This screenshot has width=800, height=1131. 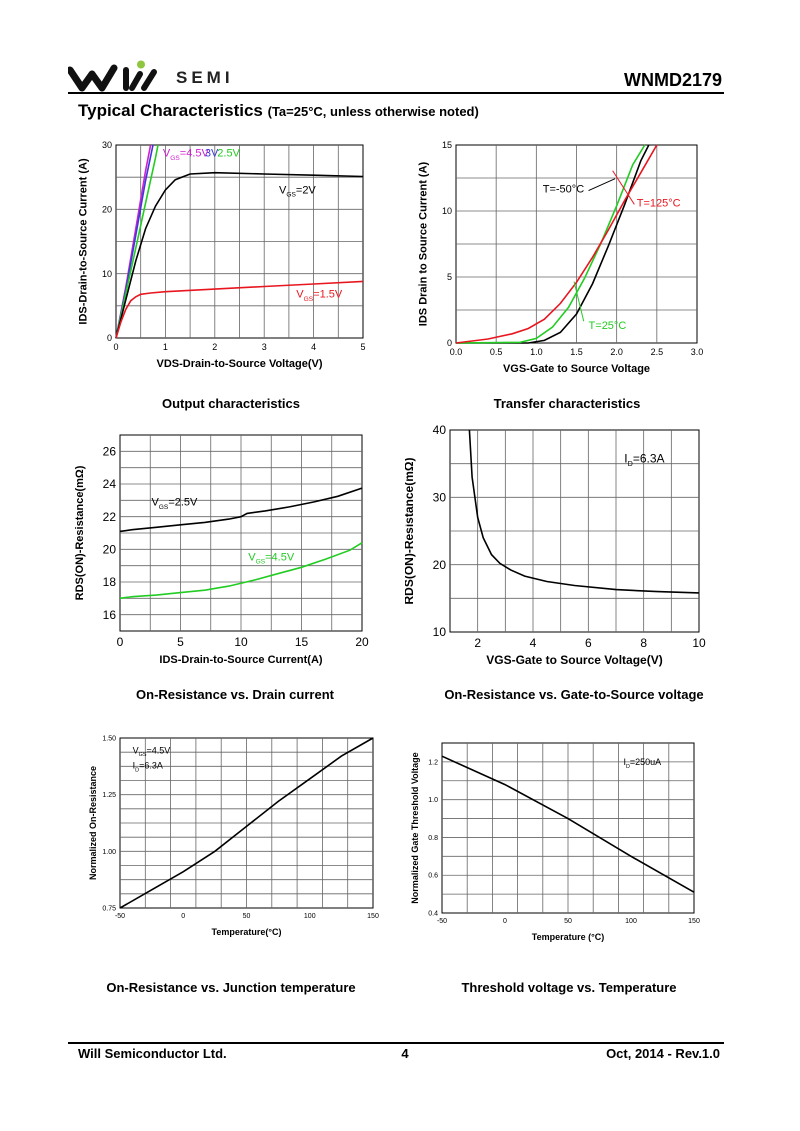 What do you see at coordinates (247, 932) in the screenshot?
I see `x-axis-label: Temperature(°C)` at bounding box center [247, 932].